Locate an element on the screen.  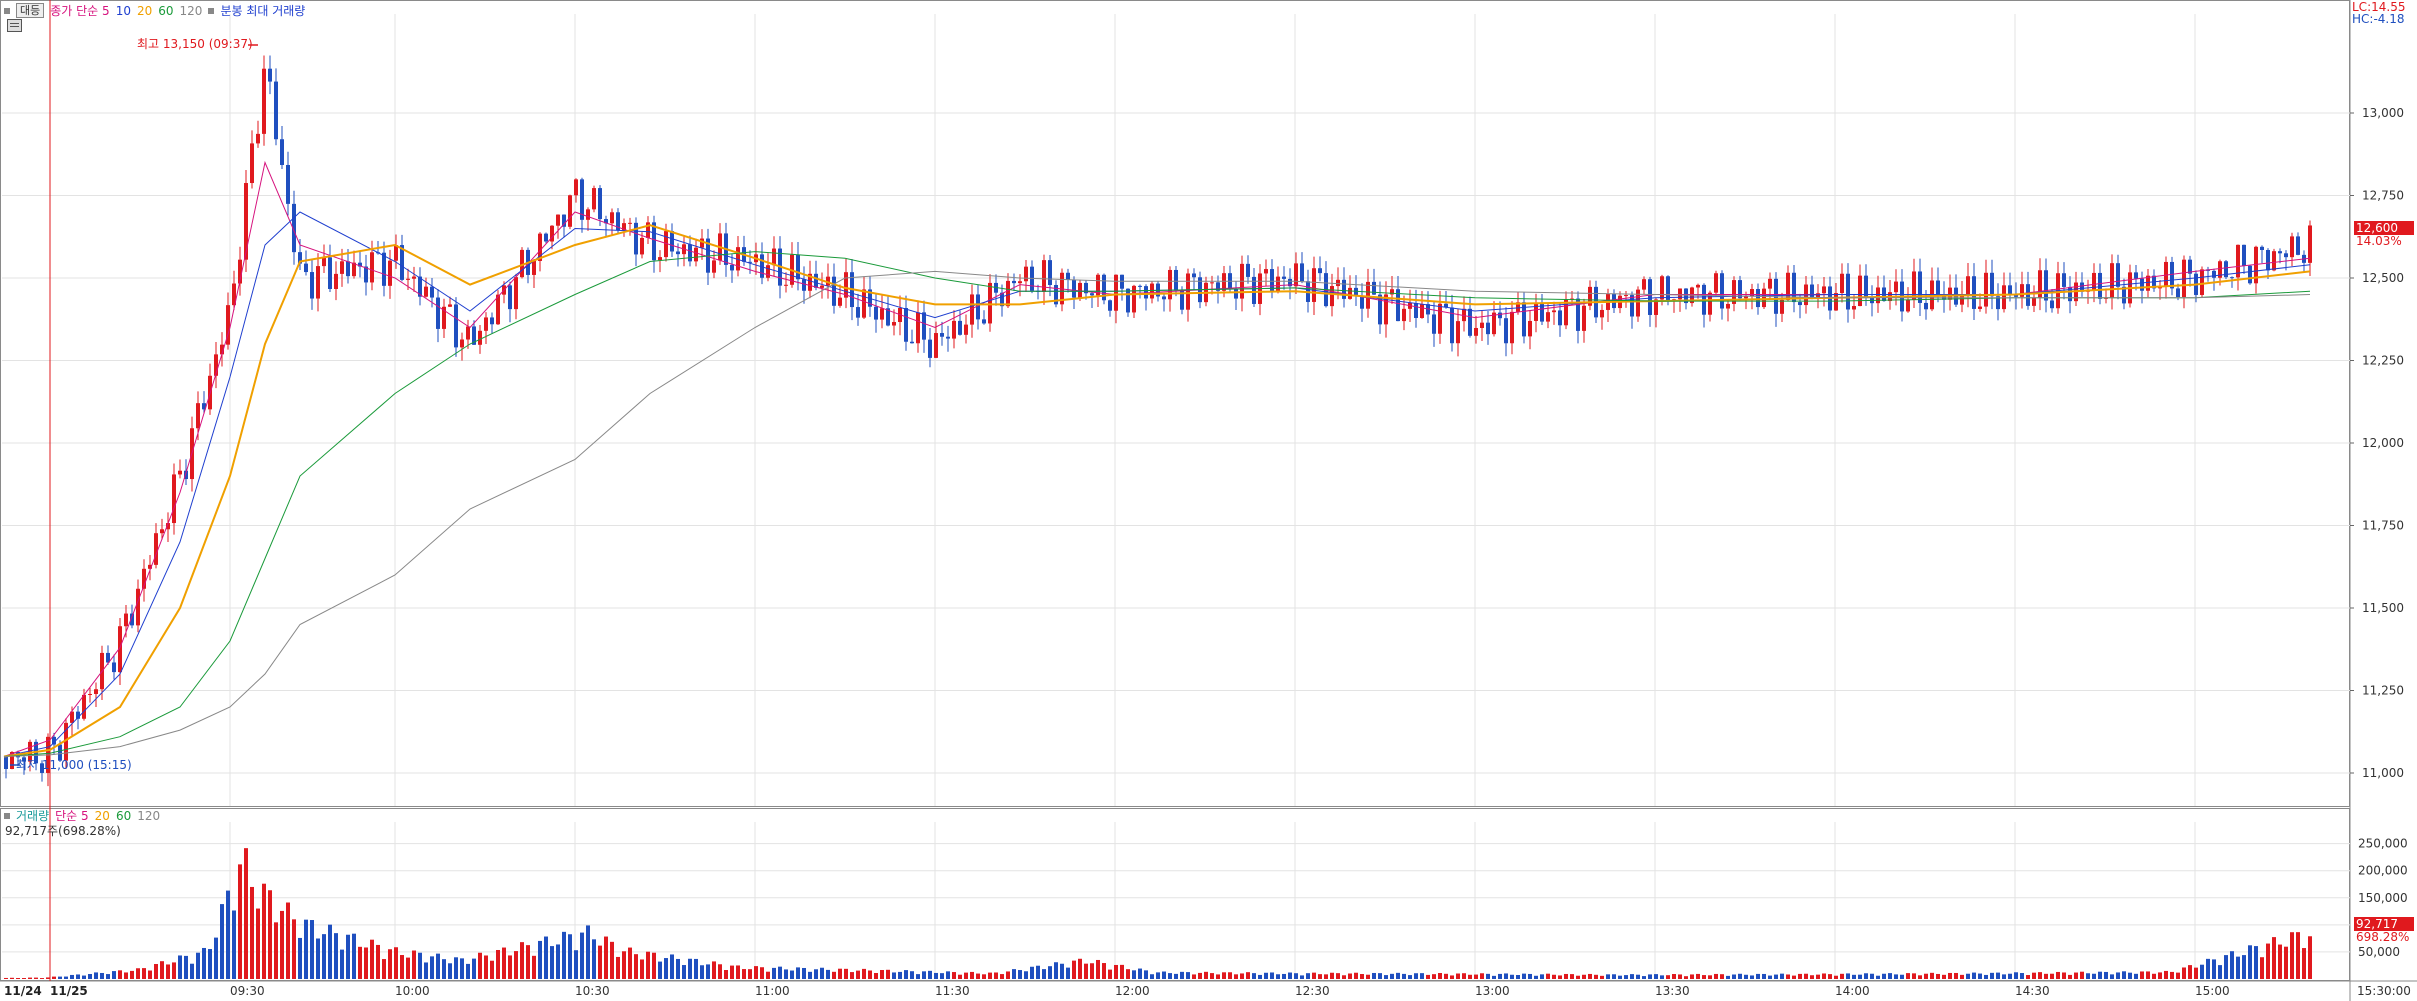
price-tick-label: 11,000 is located at coordinates (2383, 773).